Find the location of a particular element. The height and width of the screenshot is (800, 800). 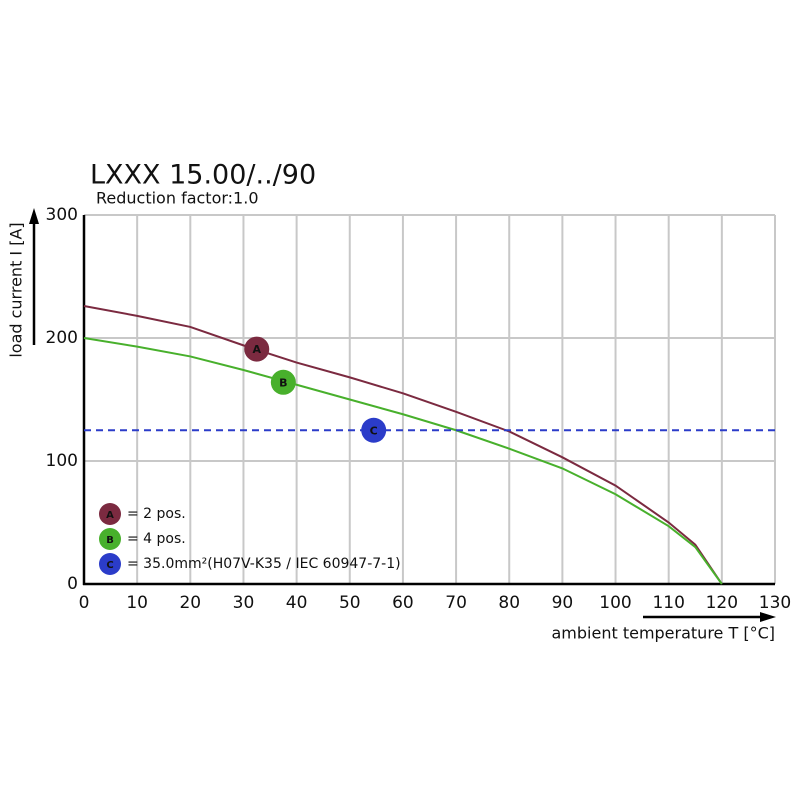

legend-swatch-label: B is located at coordinates (110, 540).